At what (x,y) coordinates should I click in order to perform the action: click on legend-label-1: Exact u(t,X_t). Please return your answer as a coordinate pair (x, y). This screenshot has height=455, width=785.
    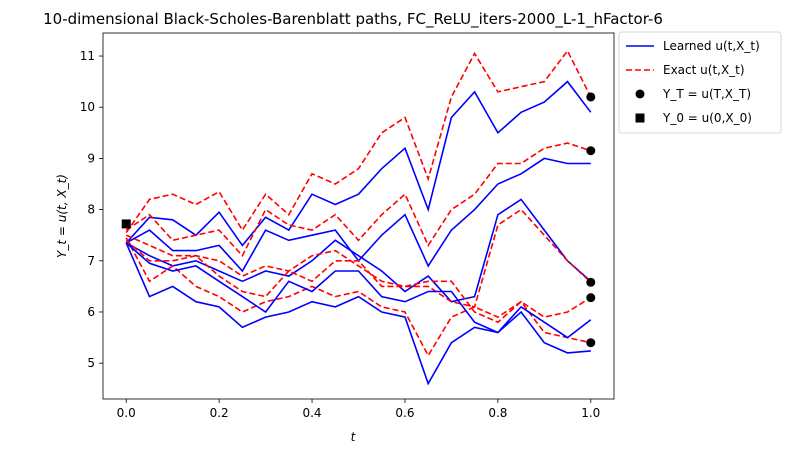
    Looking at the image, I should click on (704, 70).